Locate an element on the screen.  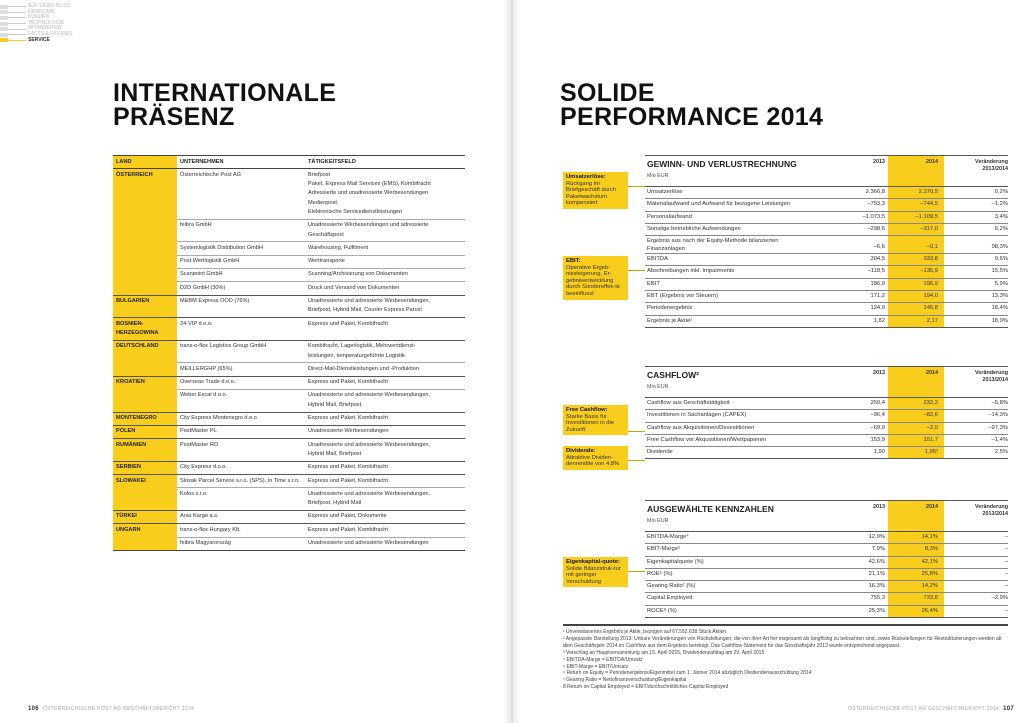
value-2014: –0,1 is located at coordinates (932, 246).